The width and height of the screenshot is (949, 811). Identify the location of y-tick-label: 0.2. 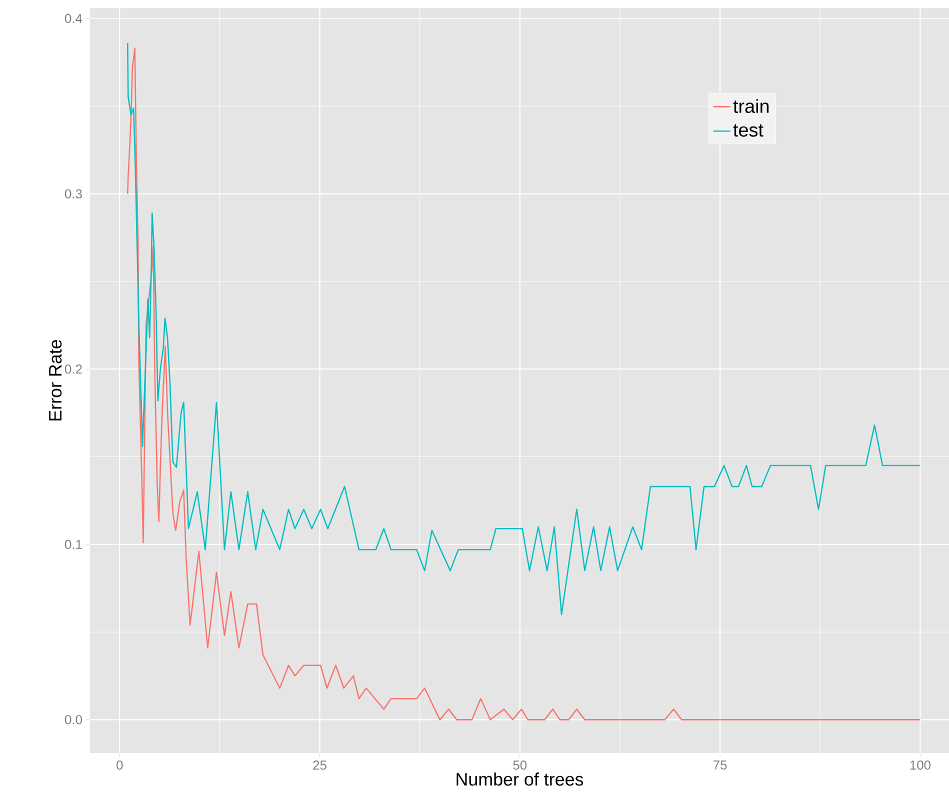
(73, 369).